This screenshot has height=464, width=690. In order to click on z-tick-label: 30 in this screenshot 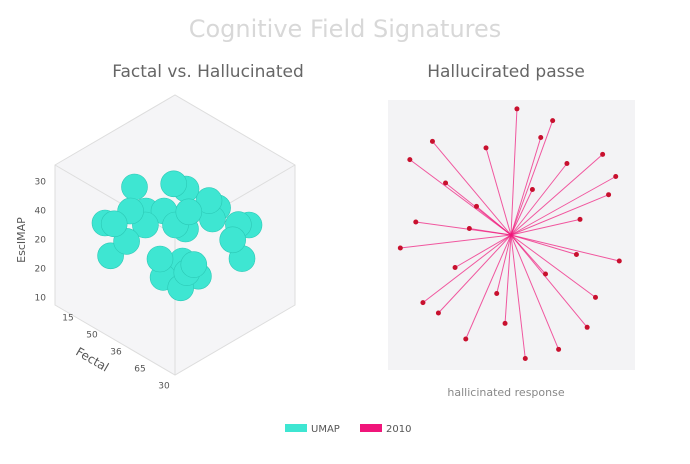, I will do `click(41, 183)`.